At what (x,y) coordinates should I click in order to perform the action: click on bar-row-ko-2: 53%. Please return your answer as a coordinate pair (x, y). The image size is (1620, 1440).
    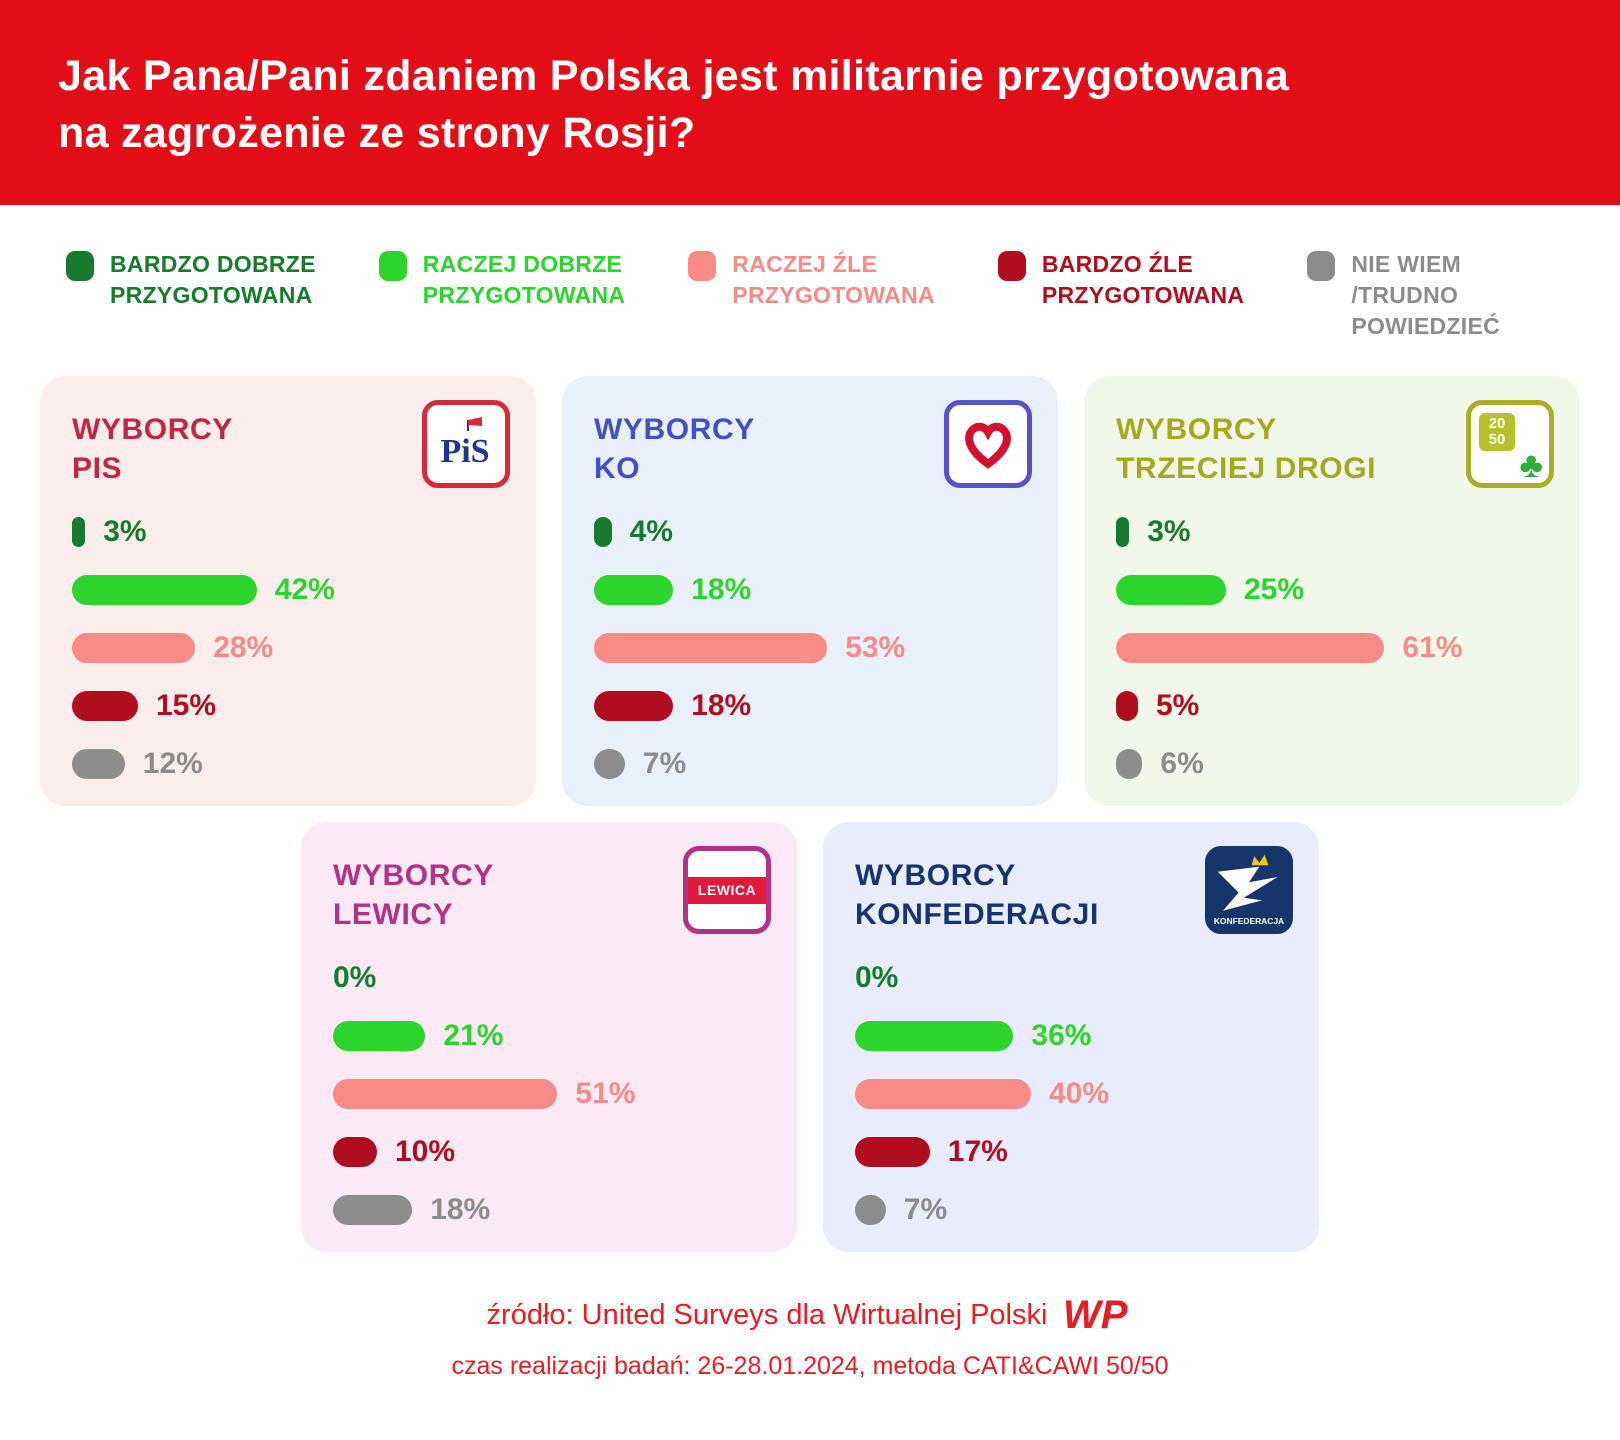
    Looking at the image, I should click on (811, 648).